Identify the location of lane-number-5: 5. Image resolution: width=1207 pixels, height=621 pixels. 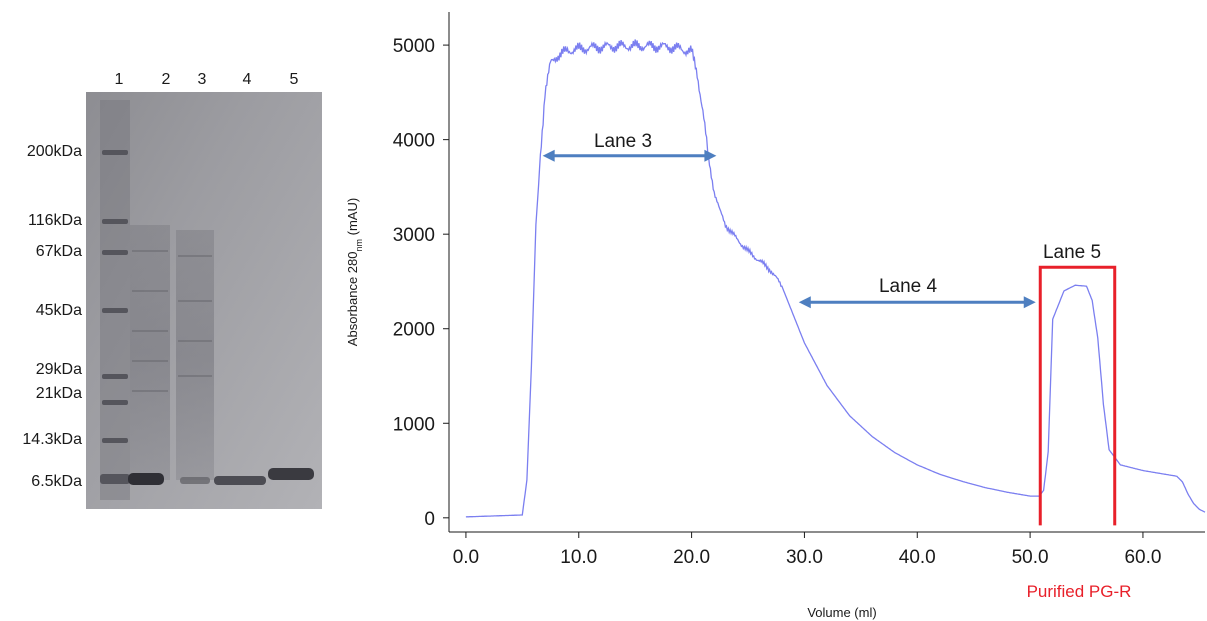
(294, 79).